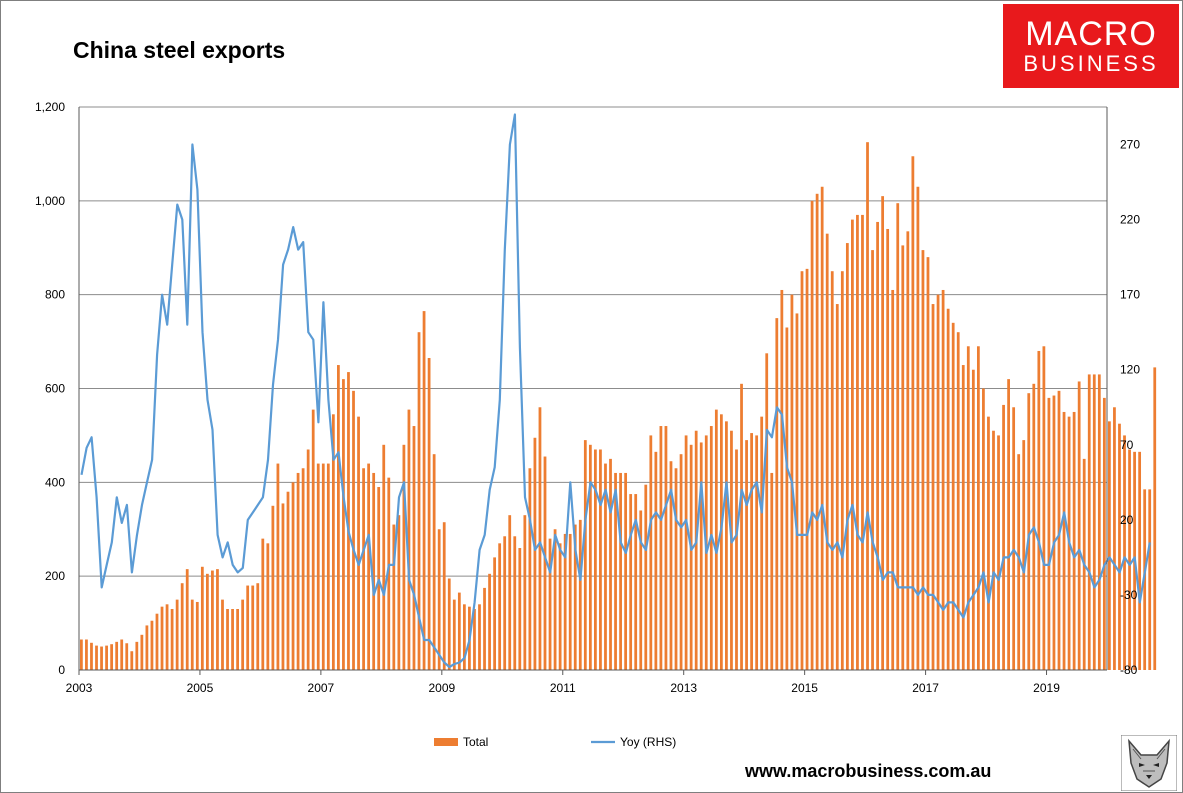  I want to click on macrobusiness-logo: MACRO BUSINESS, so click(1091, 46).